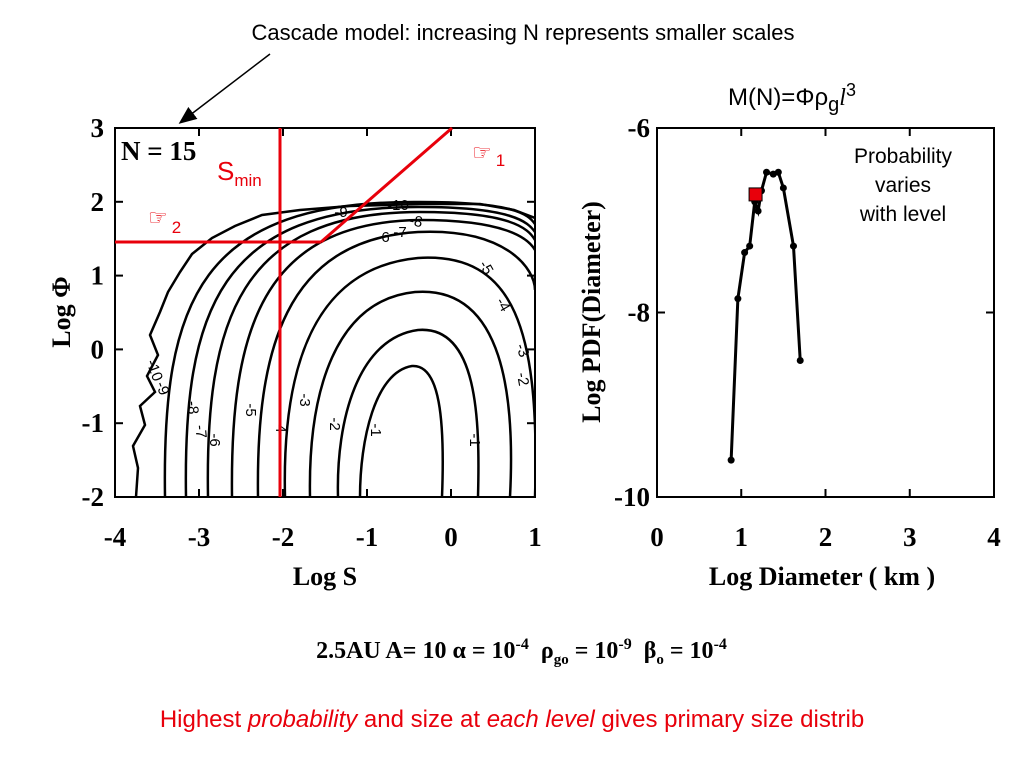  I want to click on equation-rho-sub: g, so click(834, 104).